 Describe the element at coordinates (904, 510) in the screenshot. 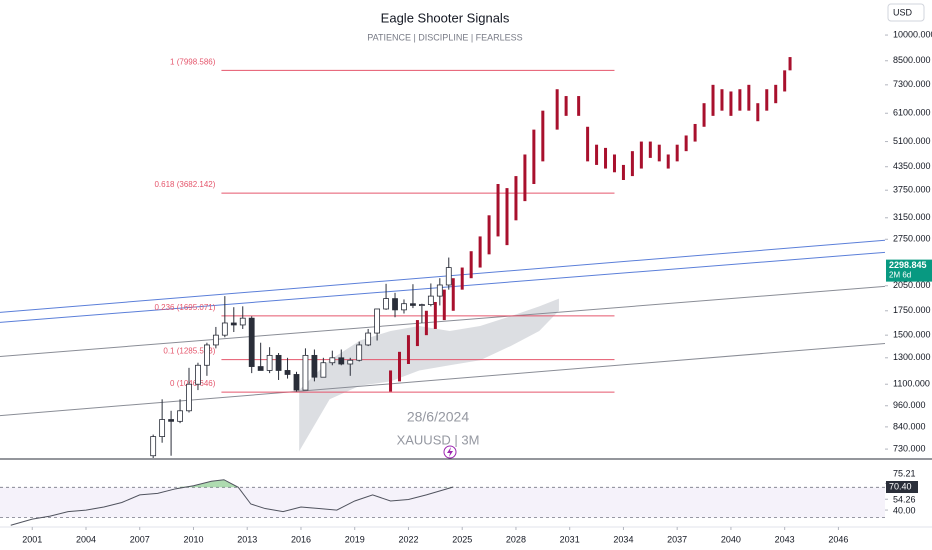

I see `rsi-y-tick-label: 40.00` at that location.